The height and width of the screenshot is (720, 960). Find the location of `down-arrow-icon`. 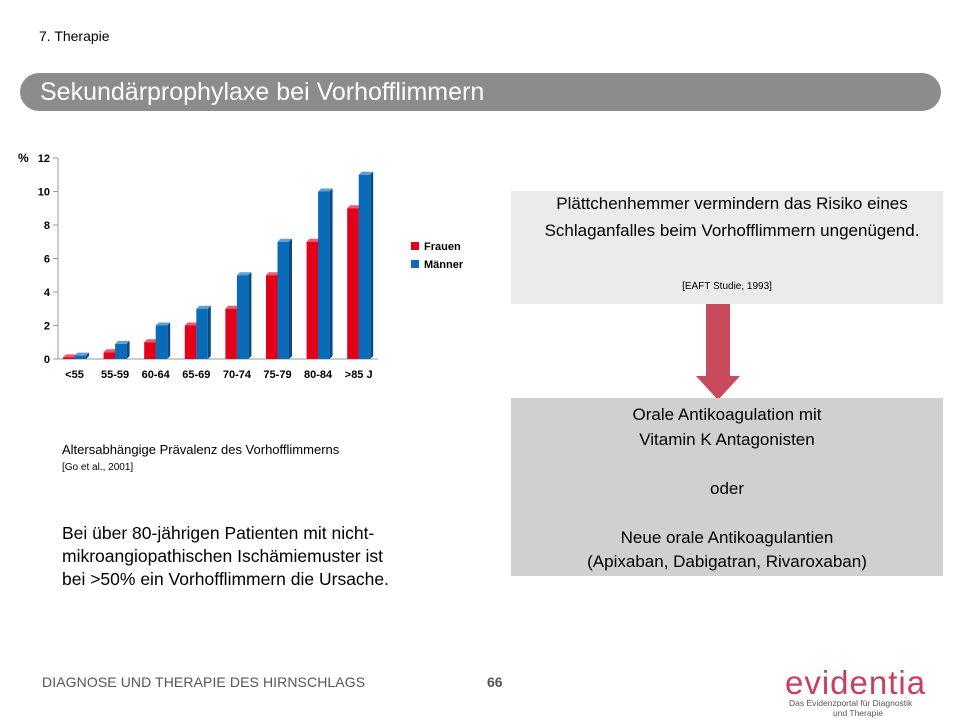

down-arrow-icon is located at coordinates (718, 352).